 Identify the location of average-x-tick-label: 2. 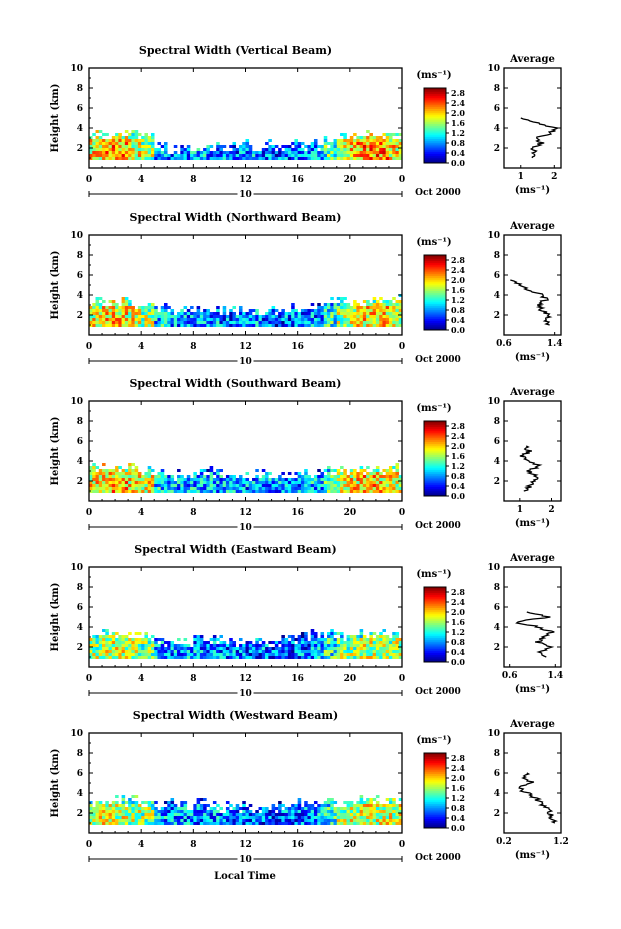
(551, 510).